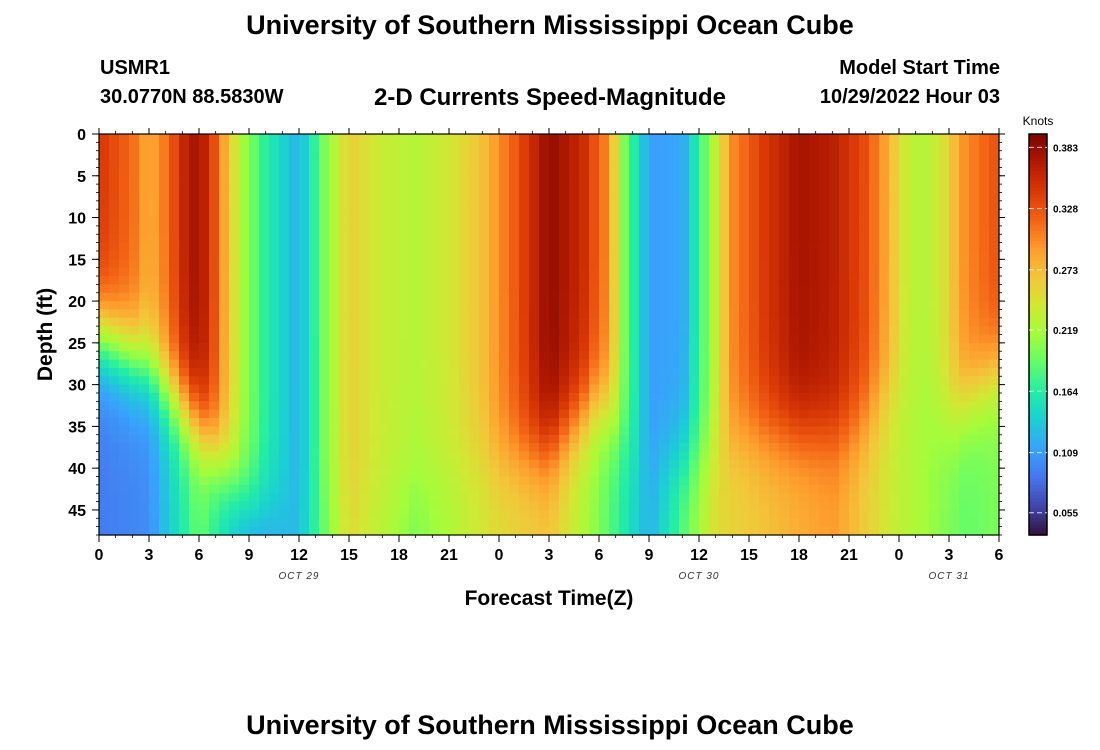 Image resolution: width=1100 pixels, height=750 pixels. What do you see at coordinates (192, 97) in the screenshot?
I see `station-coordinates: 30.0770N 88.5830W` at bounding box center [192, 97].